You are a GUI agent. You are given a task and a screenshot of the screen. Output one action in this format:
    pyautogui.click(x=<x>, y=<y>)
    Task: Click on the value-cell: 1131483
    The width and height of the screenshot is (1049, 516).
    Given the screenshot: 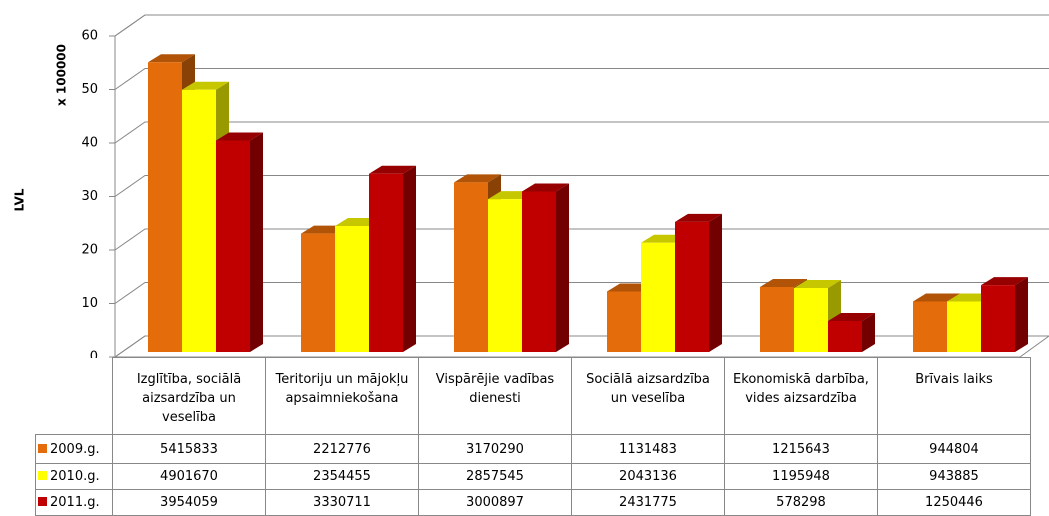 What is the action you would take?
    pyautogui.click(x=648, y=449)
    